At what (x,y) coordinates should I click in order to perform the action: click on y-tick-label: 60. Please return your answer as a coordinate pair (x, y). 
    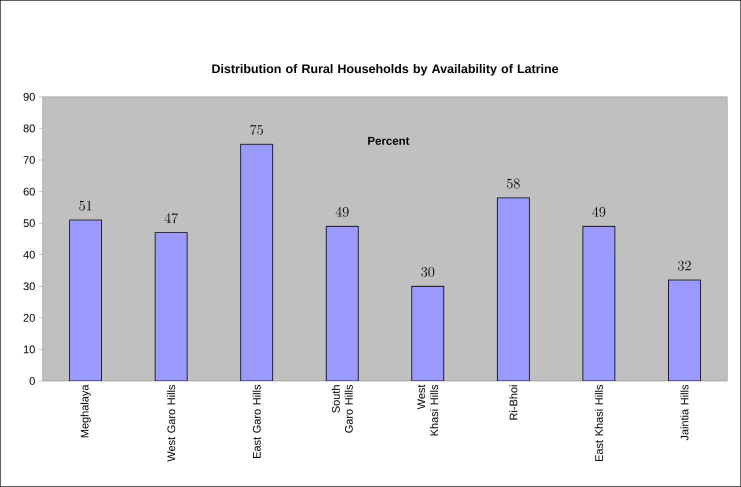
    Looking at the image, I should click on (29, 192).